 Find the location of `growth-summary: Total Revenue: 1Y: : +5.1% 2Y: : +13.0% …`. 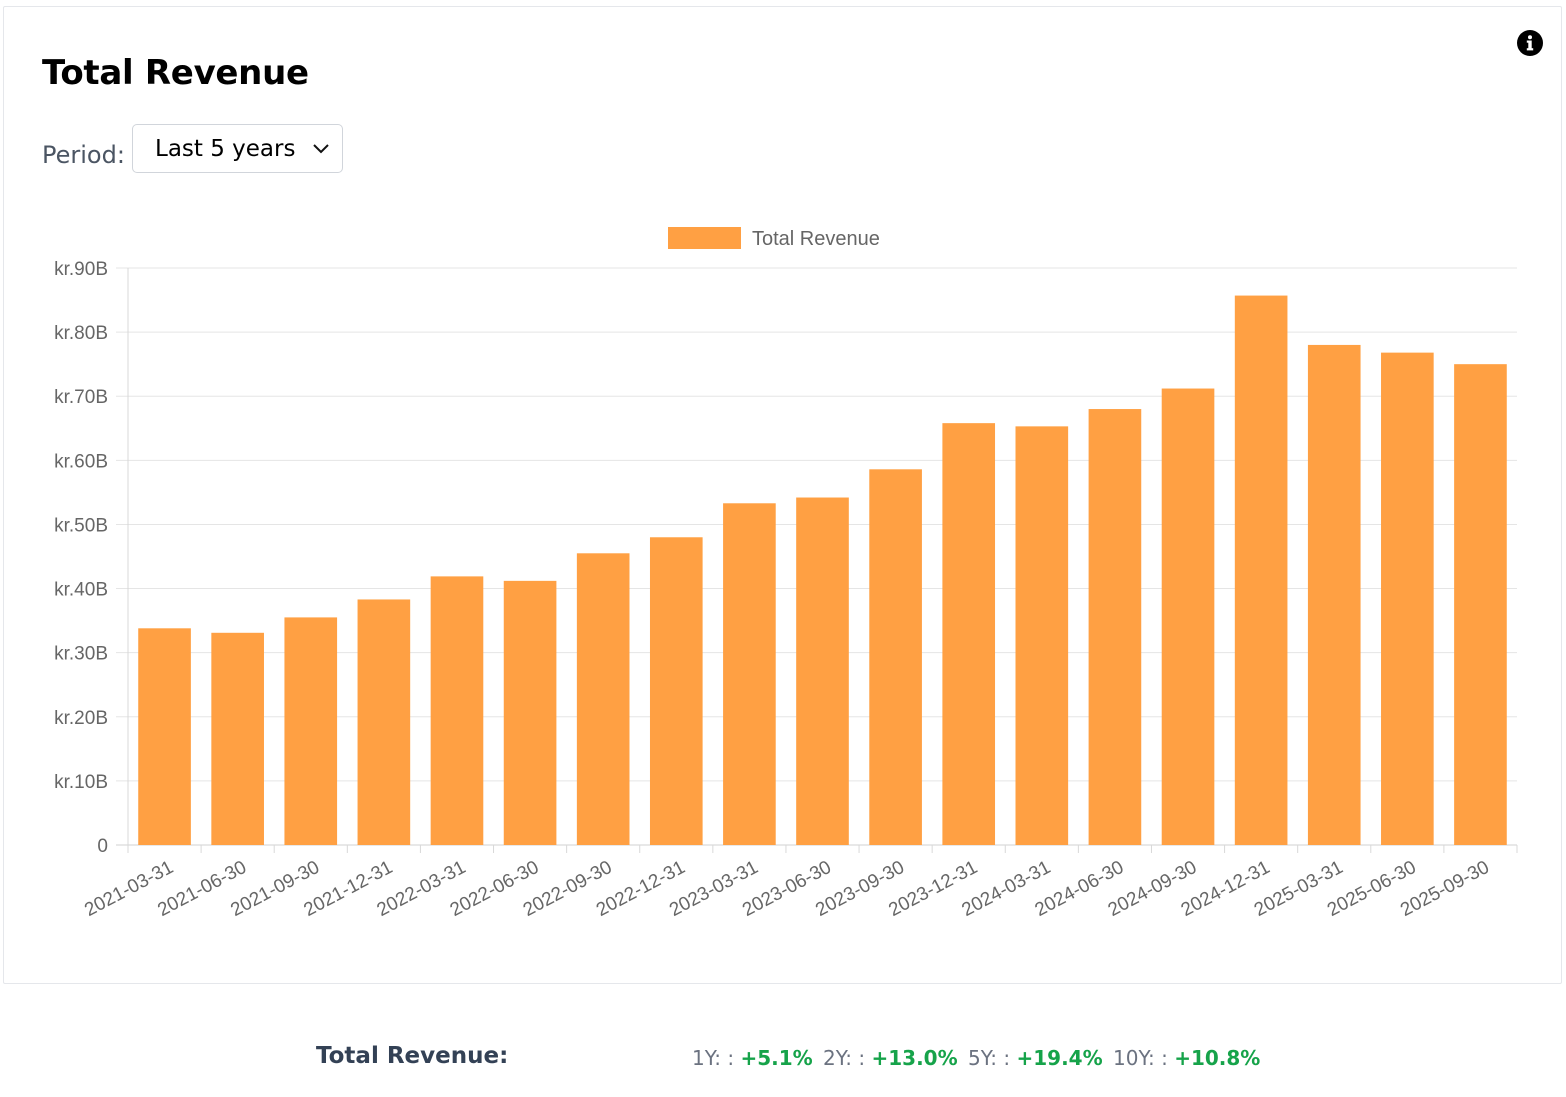

growth-summary: Total Revenue: 1Y: : +5.1% 2Y: : +13.0% … is located at coordinates (783, 1050).